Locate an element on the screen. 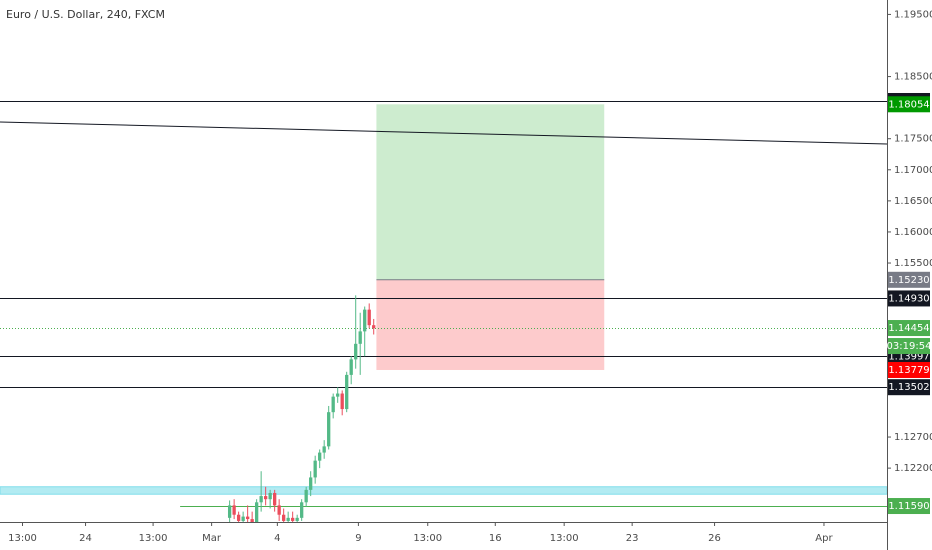 The image size is (932, 550). level-label: 1.14454 is located at coordinates (908, 328).